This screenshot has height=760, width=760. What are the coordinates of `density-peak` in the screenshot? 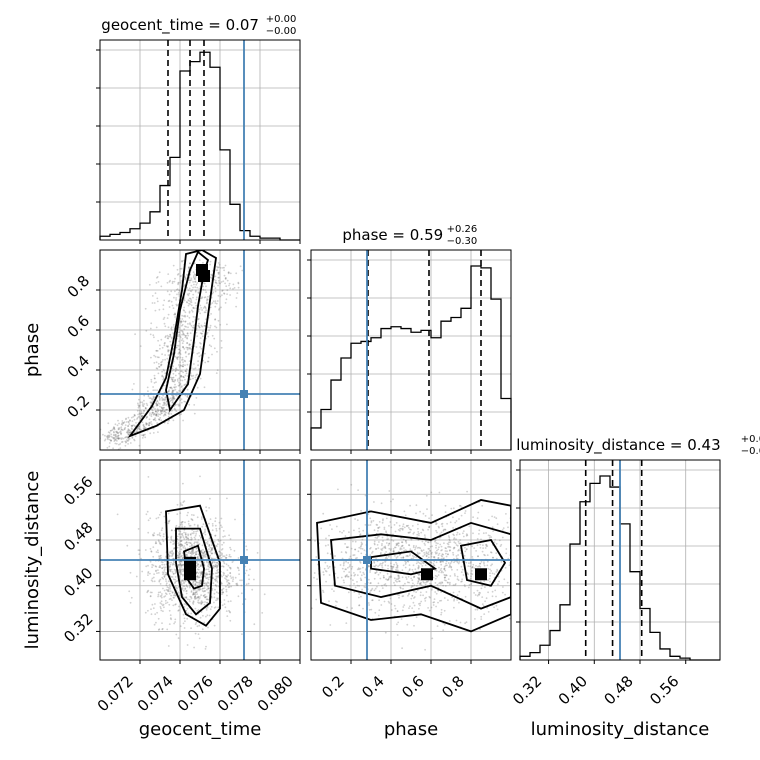 It's located at (202, 270).